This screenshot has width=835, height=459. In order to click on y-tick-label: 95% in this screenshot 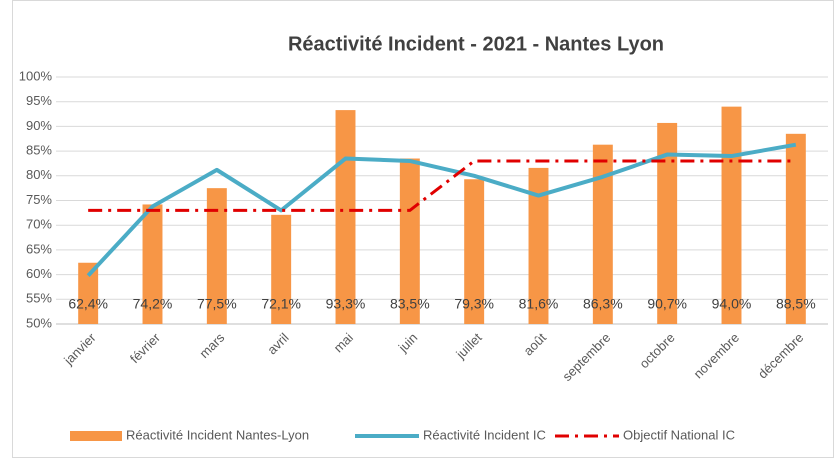, I will do `click(39, 100)`.